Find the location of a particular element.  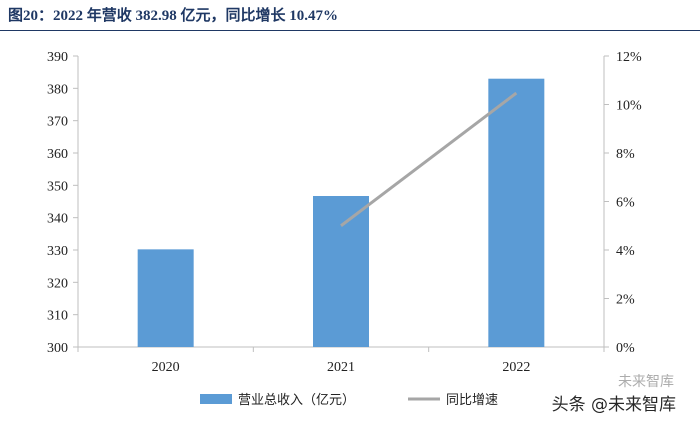

y-left-tick-label: 300 is located at coordinates (57, 348).